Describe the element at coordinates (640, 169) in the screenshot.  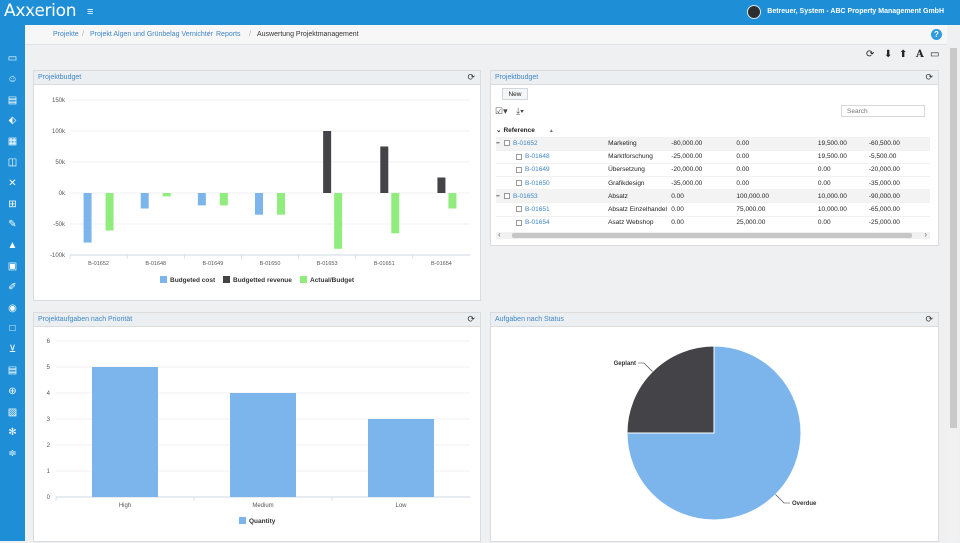
I see `cell-name: Übersetzung` at that location.